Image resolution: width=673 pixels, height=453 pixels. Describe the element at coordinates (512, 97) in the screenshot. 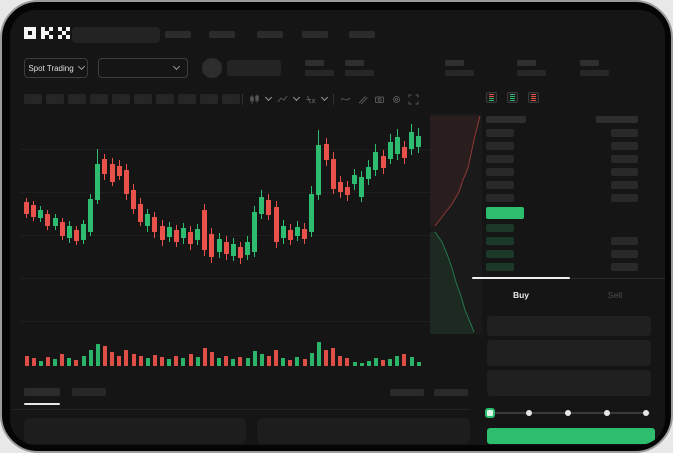

I see `orderbook-bids-icon` at that location.